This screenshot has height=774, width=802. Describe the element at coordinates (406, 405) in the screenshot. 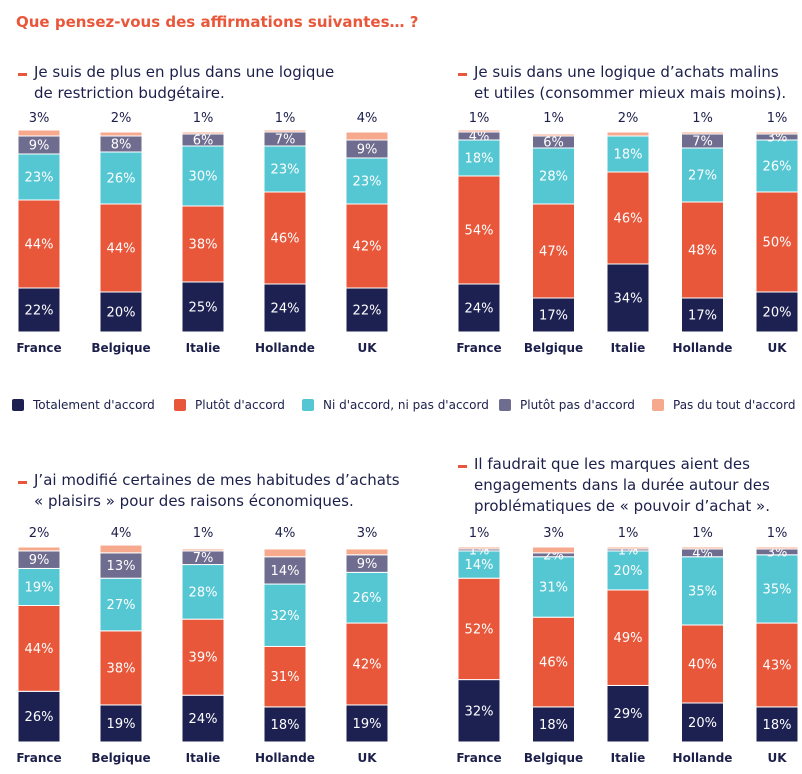

I see `legend-label: Ni d'accord, ni pas d'accord` at that location.